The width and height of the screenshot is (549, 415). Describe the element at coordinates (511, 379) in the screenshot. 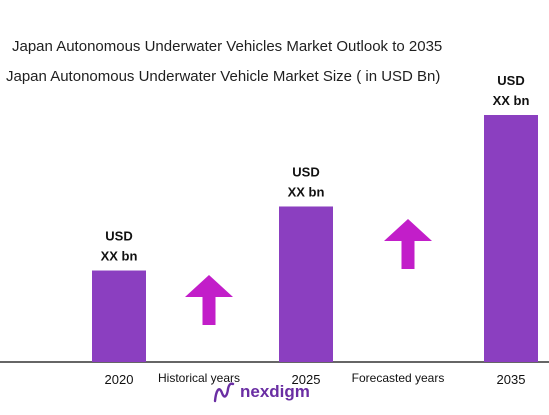

I see `x-tick-label: 2035` at that location.